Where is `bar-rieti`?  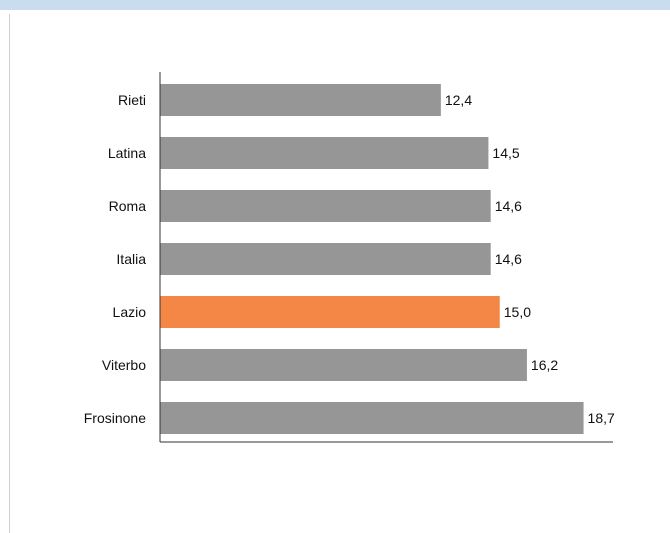
bar-rieti is located at coordinates (300, 100).